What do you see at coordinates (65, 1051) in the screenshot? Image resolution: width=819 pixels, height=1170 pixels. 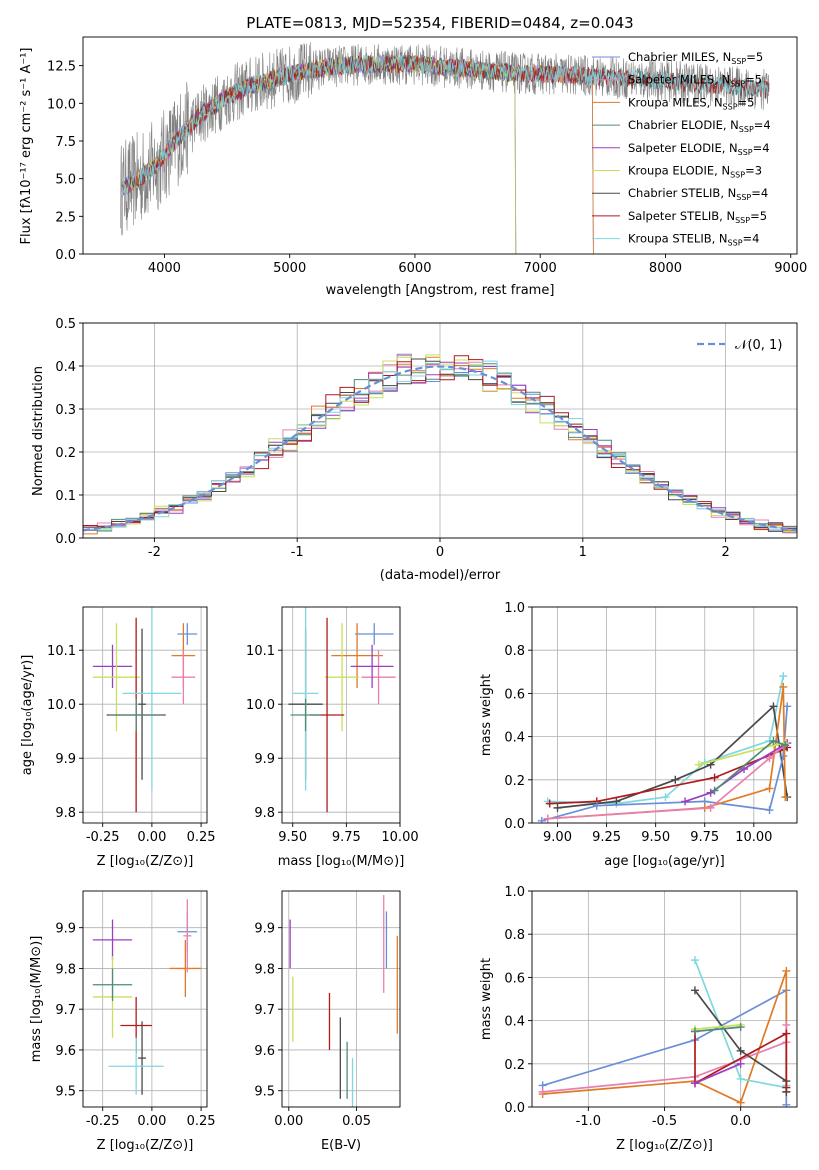 I see `y-tick-label: 9.6` at bounding box center [65, 1051].